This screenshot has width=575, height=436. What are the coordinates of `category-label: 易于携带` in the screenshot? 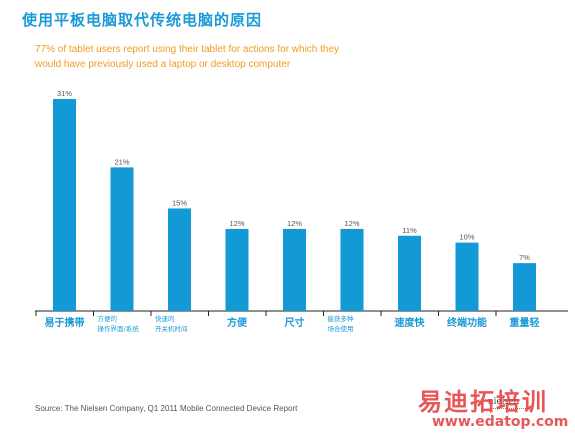 It's located at (65, 322).